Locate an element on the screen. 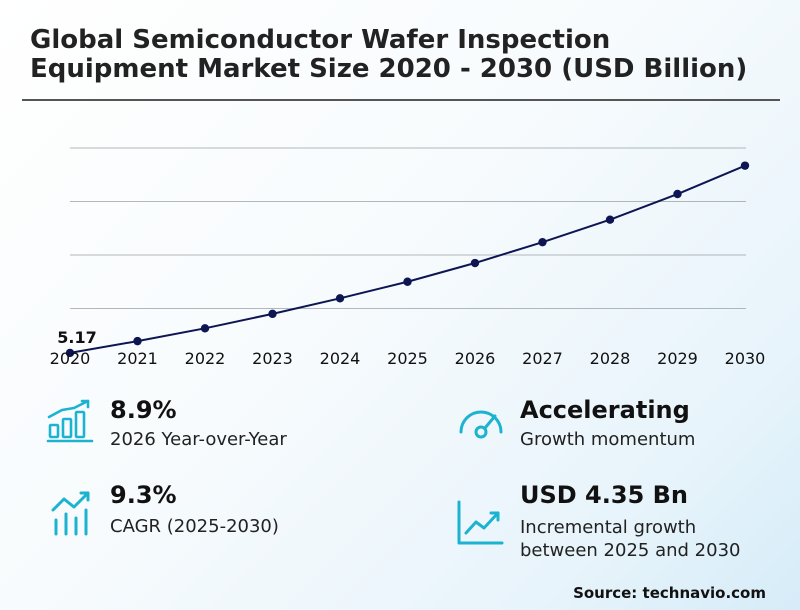 This screenshot has height=610, width=800. x-tick-label: 2028 is located at coordinates (610, 358).